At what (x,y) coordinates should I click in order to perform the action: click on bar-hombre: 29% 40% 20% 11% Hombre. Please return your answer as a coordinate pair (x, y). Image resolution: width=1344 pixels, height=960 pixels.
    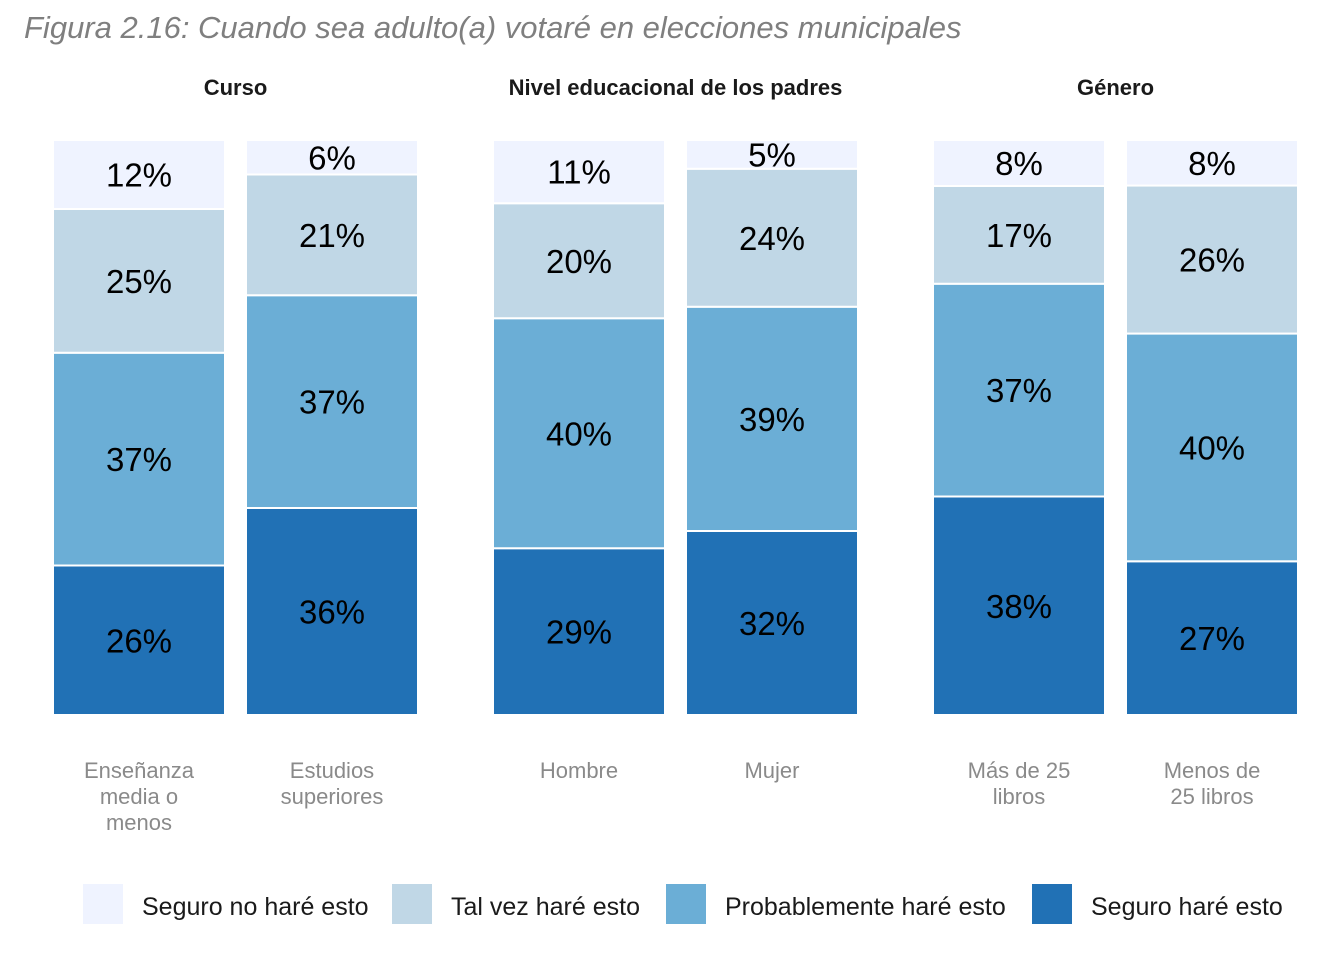
    Looking at the image, I should click on (579, 461).